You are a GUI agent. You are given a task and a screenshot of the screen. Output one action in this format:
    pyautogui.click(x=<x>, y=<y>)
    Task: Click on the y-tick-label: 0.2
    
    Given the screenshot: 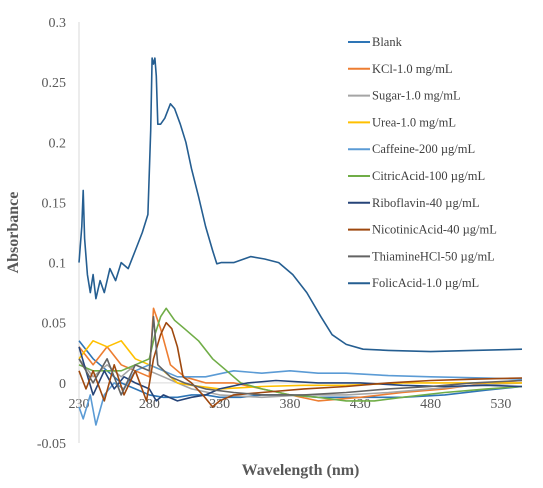 What is the action you would take?
    pyautogui.click(x=58, y=143)
    